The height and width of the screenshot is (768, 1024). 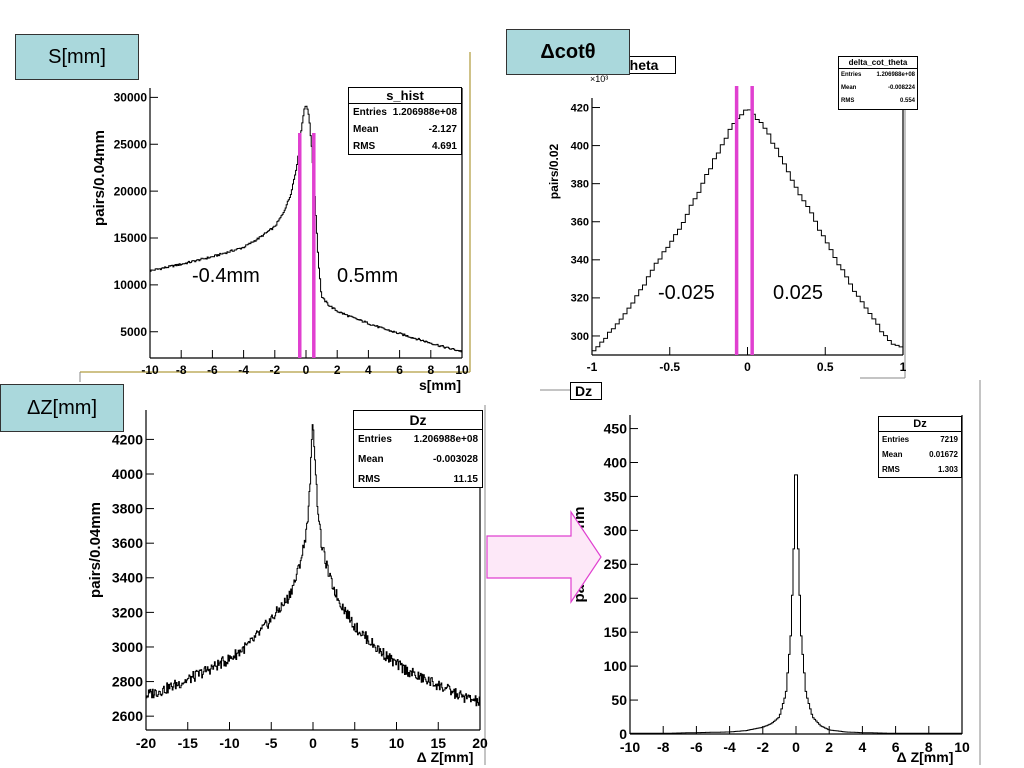 I want to click on y-tick-label: 4000, so click(x=127, y=474).